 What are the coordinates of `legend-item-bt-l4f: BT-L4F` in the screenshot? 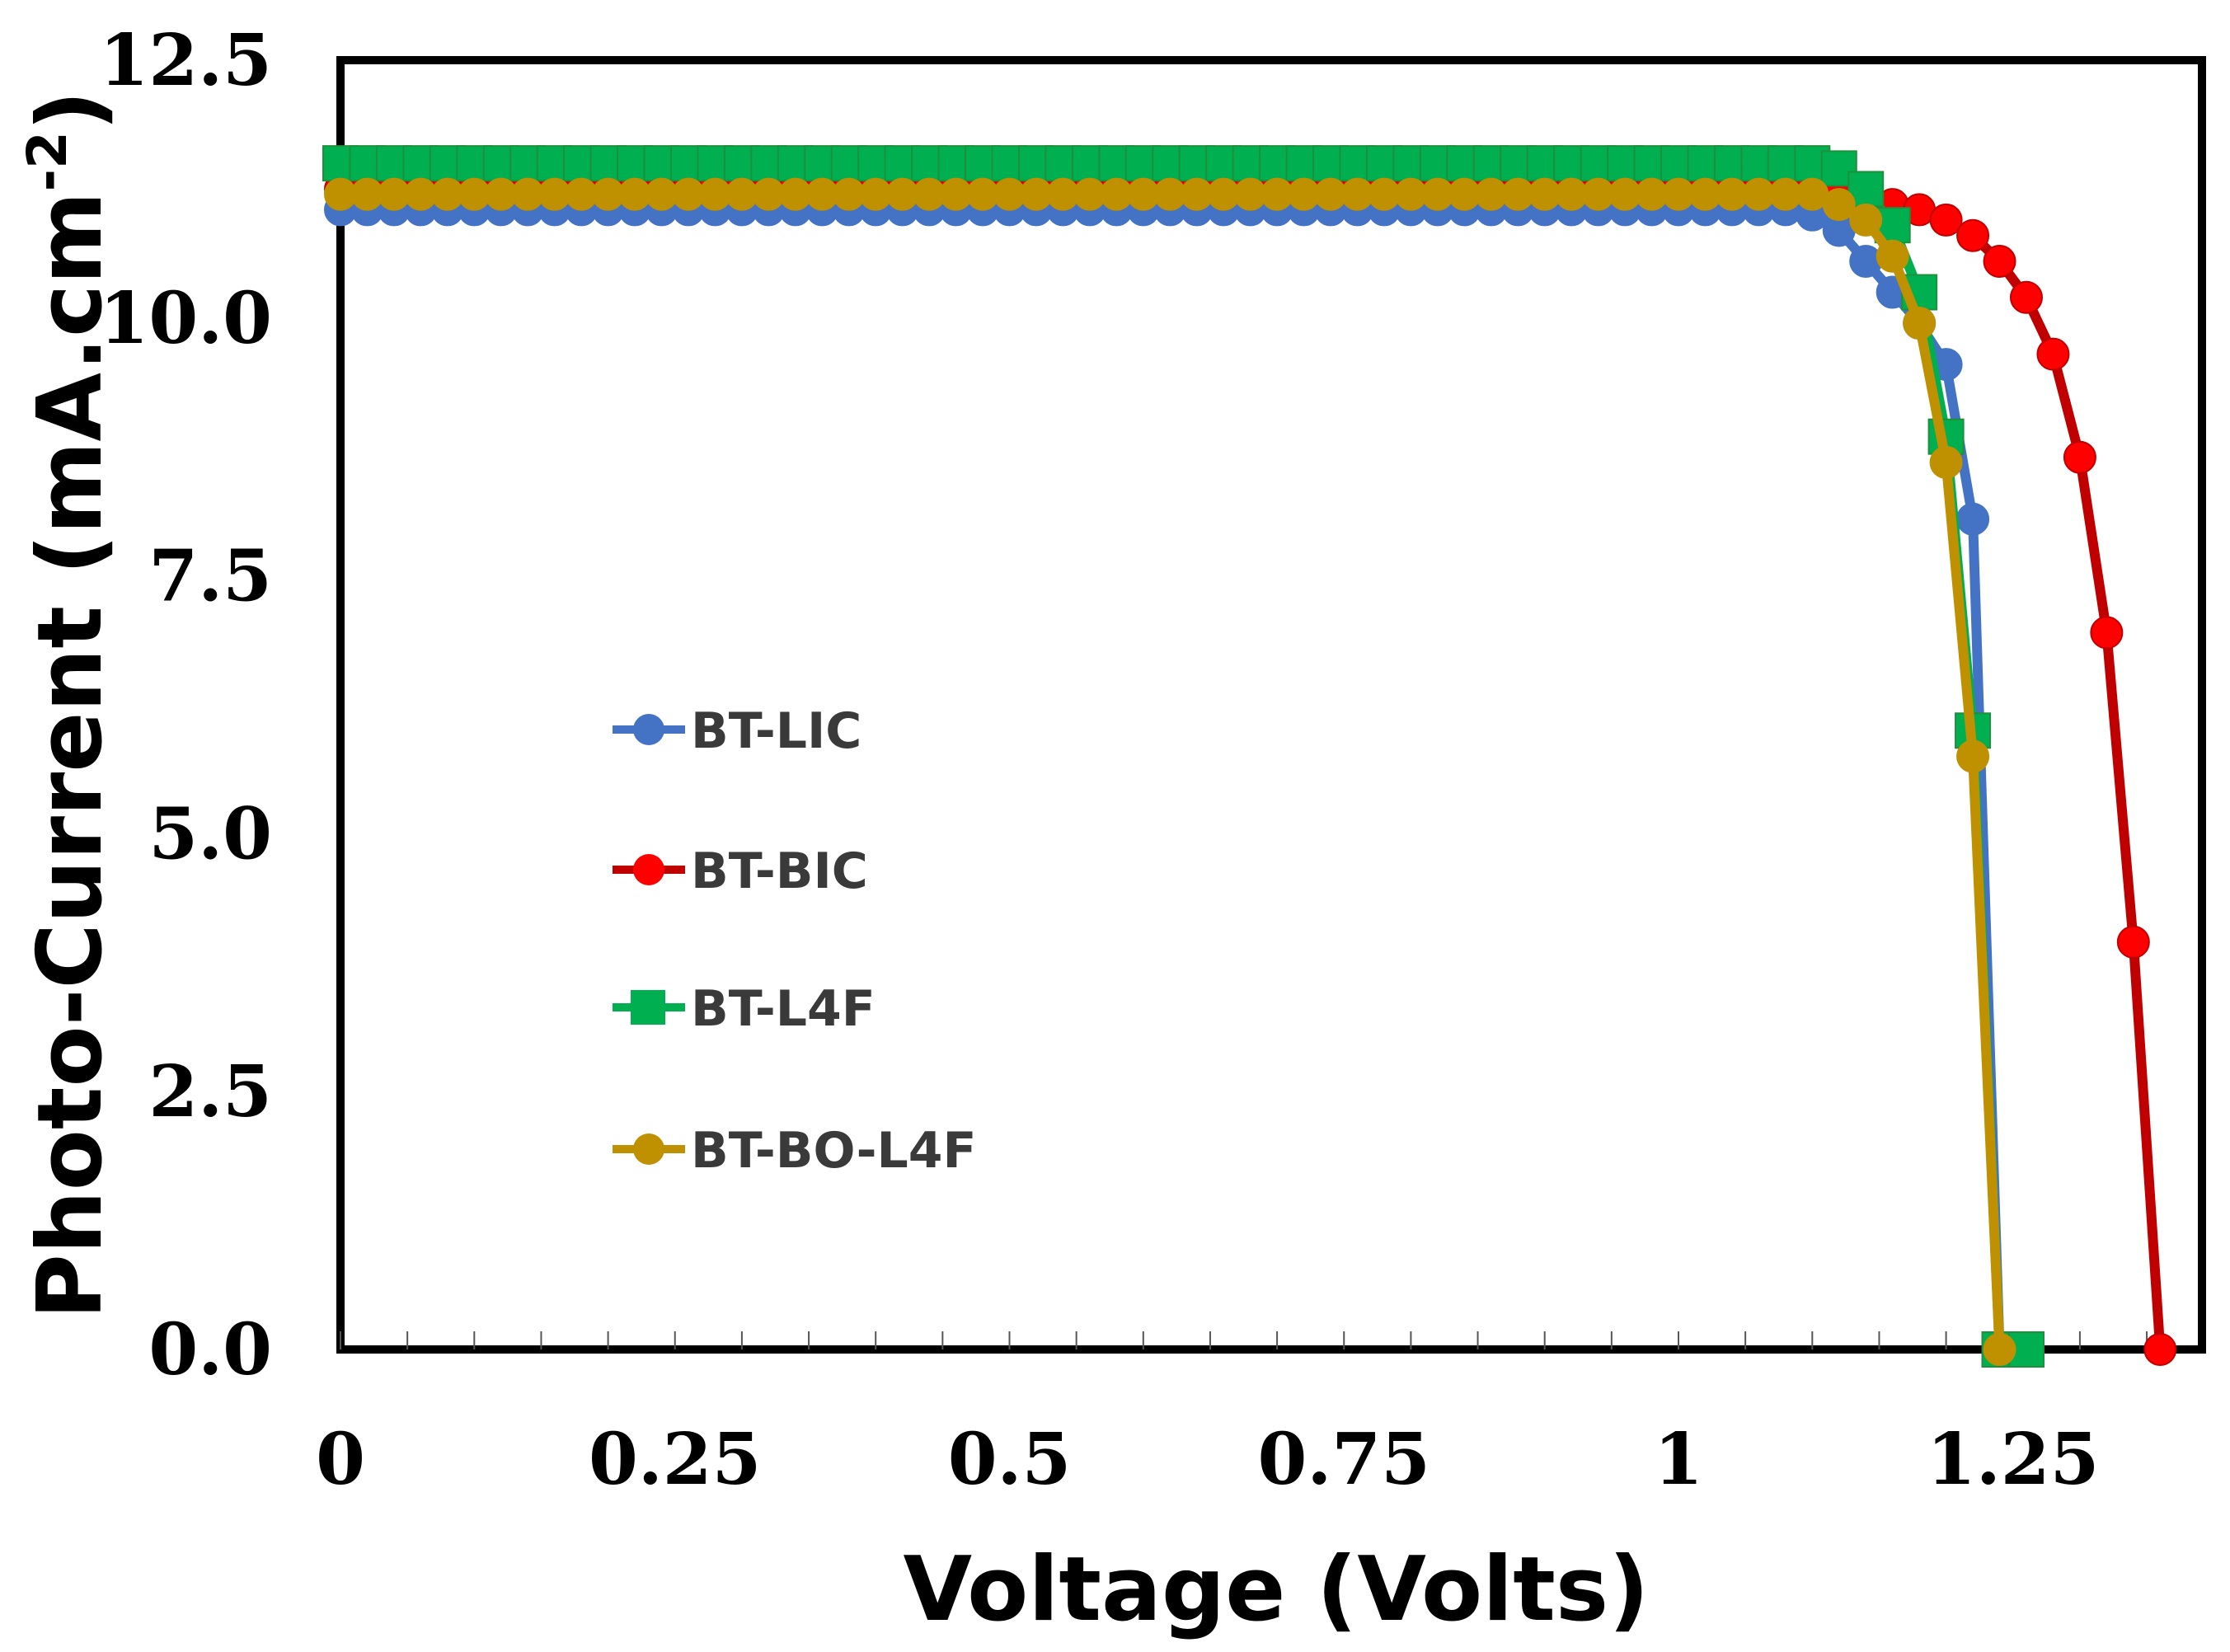 It's located at (745, 1009).